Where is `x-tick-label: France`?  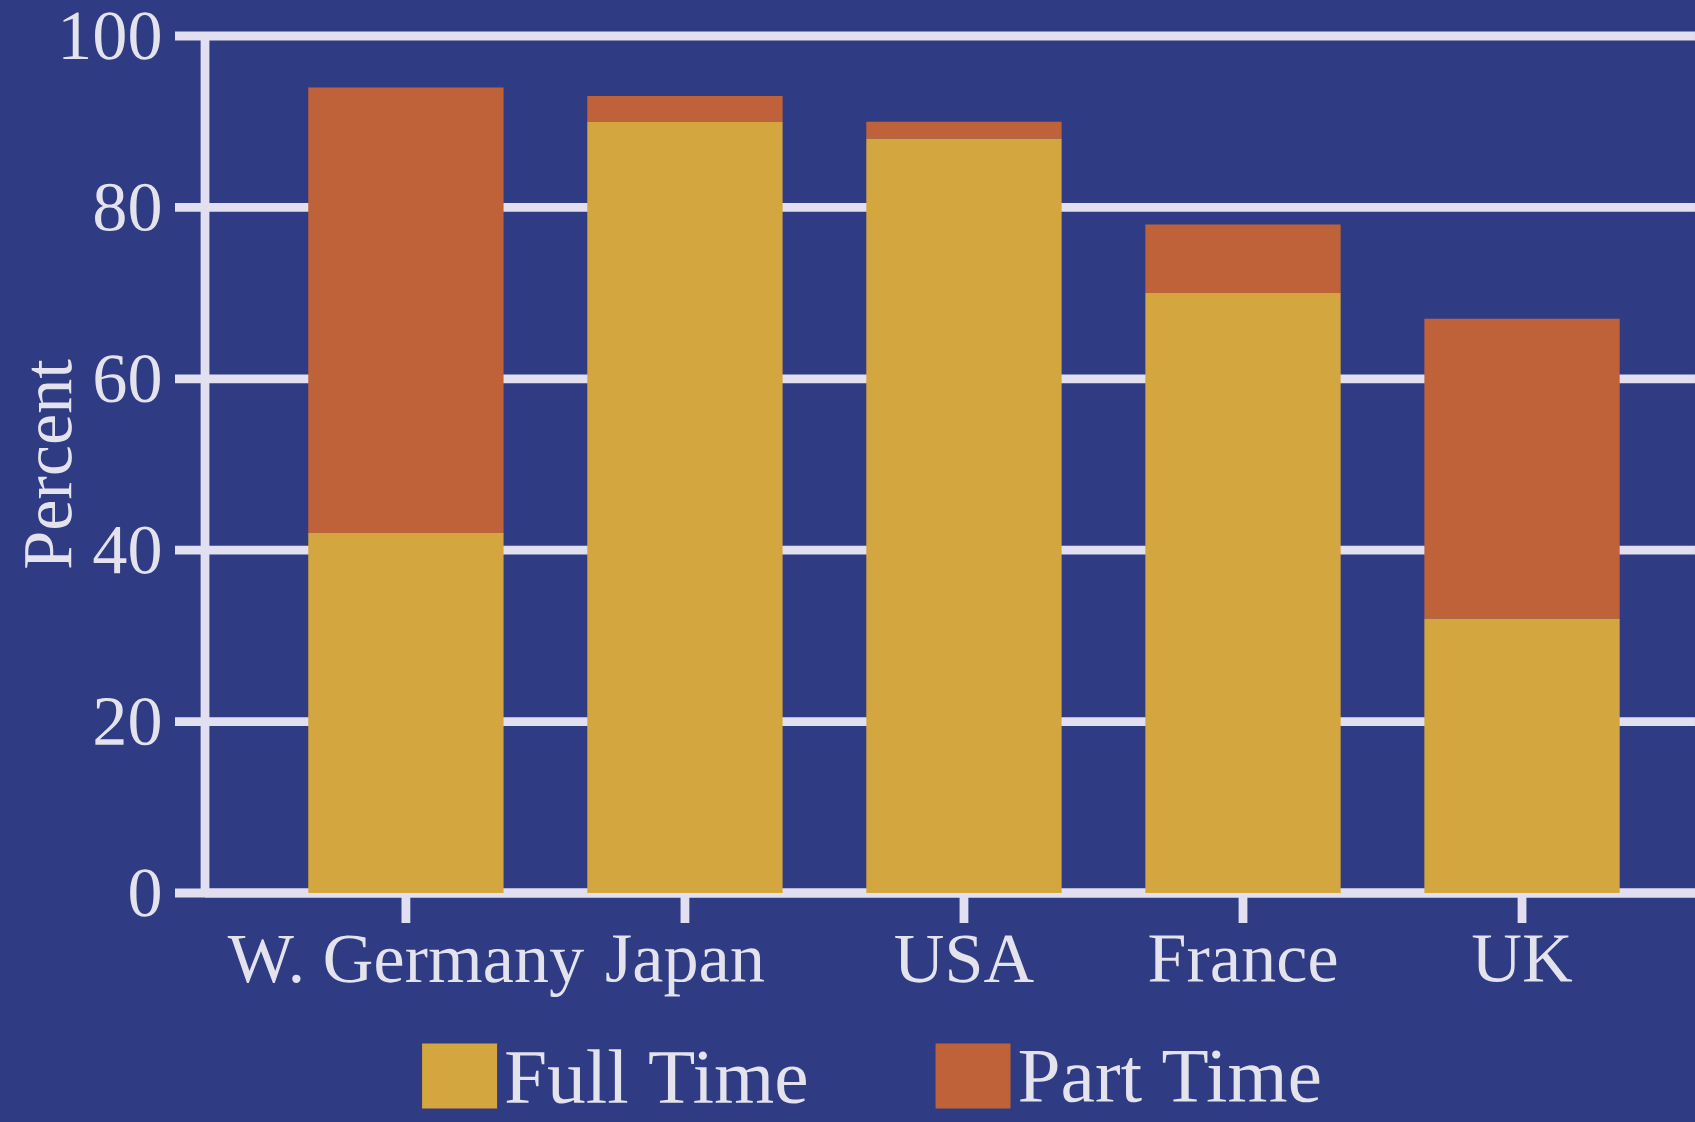
x-tick-label: France is located at coordinates (1243, 959).